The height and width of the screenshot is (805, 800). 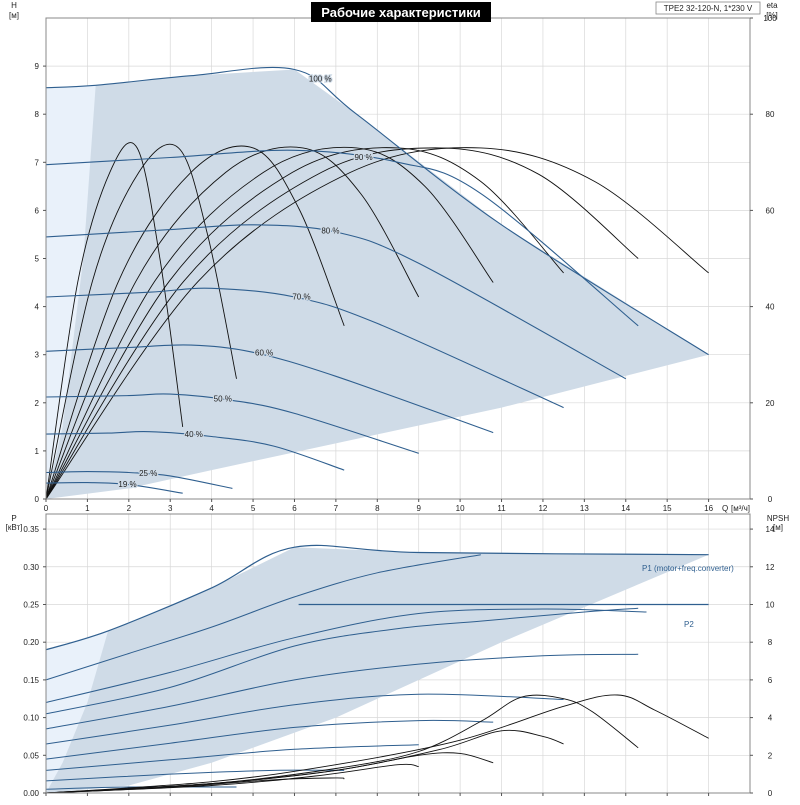 I want to click on npsh-axis-name: NPSH, so click(x=778, y=518).